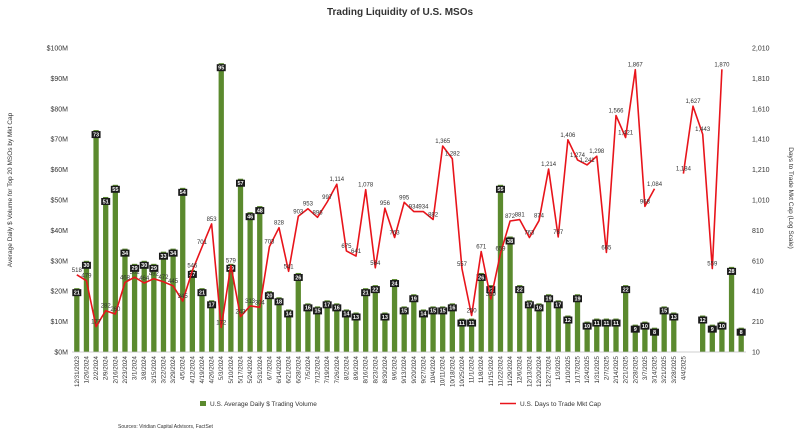 This screenshot has height=442, width=800. What do you see at coordinates (385, 369) in the screenshot?
I see `x-tick-label: 8/30/2024` at bounding box center [385, 369].